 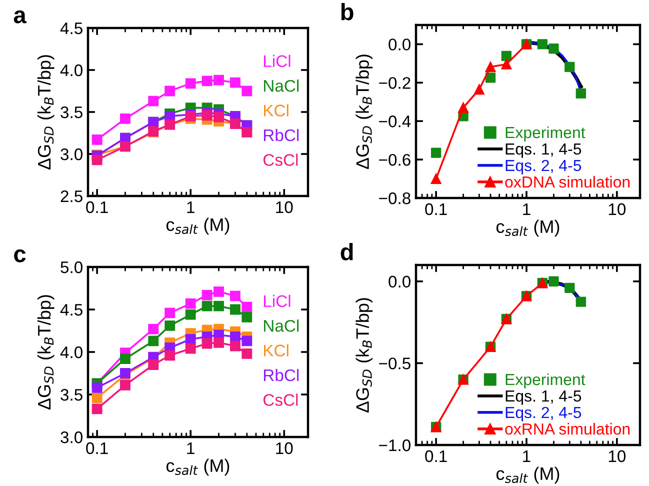 I want to click on y-tick-label: −0.8, so click(x=394, y=198).